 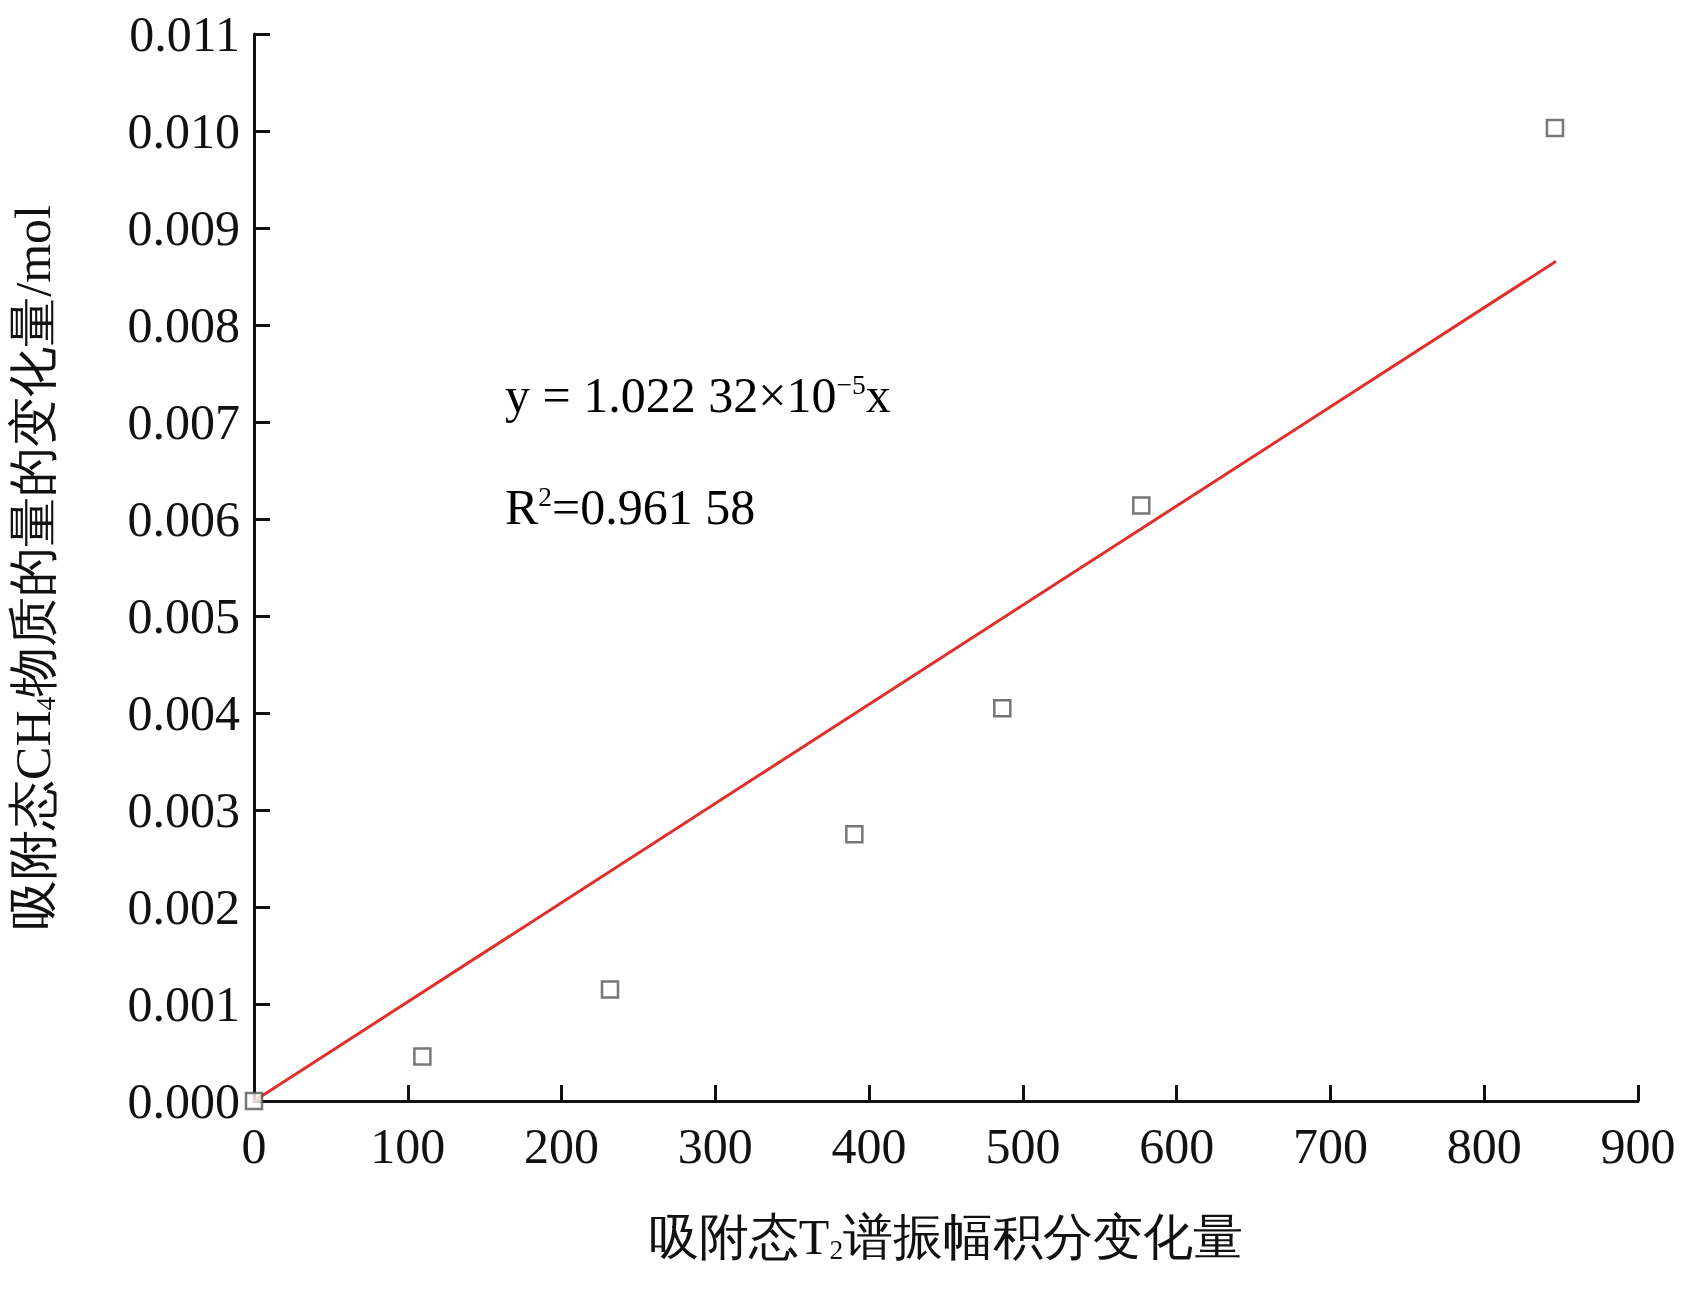 I want to click on y-tick-label: 0.011, so click(x=184, y=34).